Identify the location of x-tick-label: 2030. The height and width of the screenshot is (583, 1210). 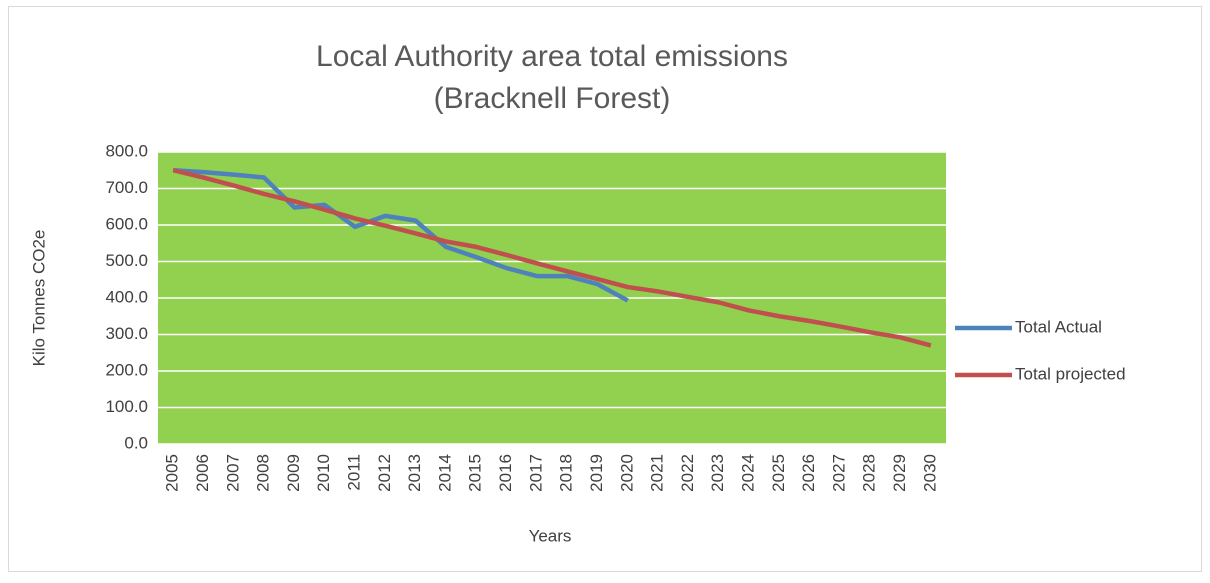
(929, 473).